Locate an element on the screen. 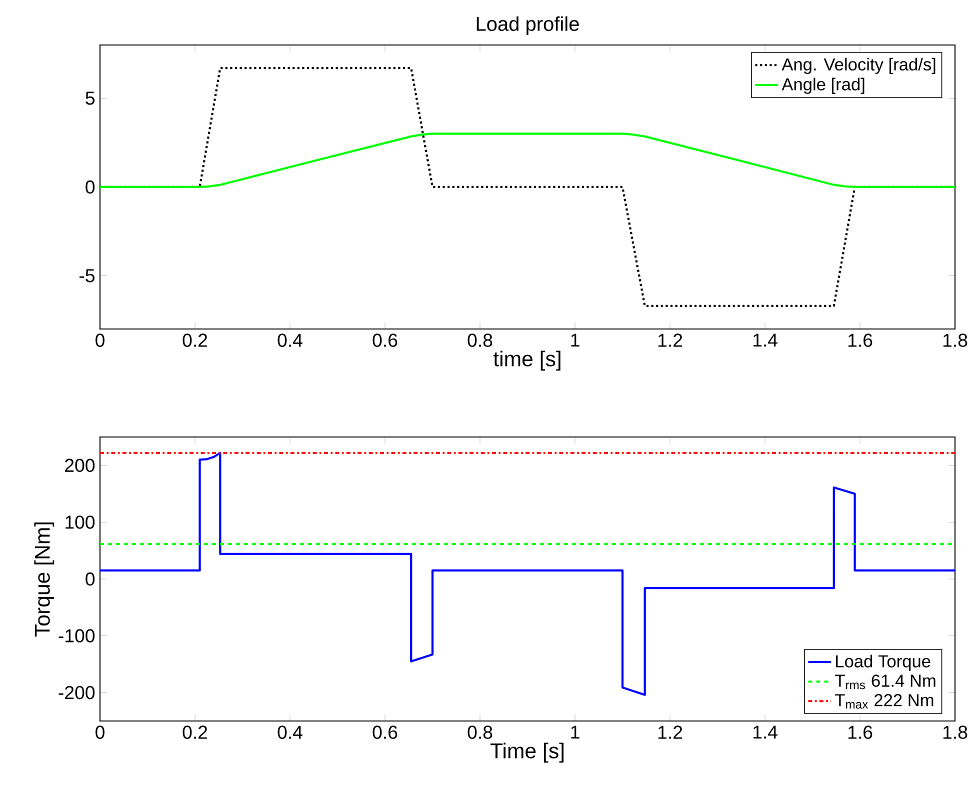 The height and width of the screenshot is (787, 975). x-axis-title: time [s] is located at coordinates (526, 360).